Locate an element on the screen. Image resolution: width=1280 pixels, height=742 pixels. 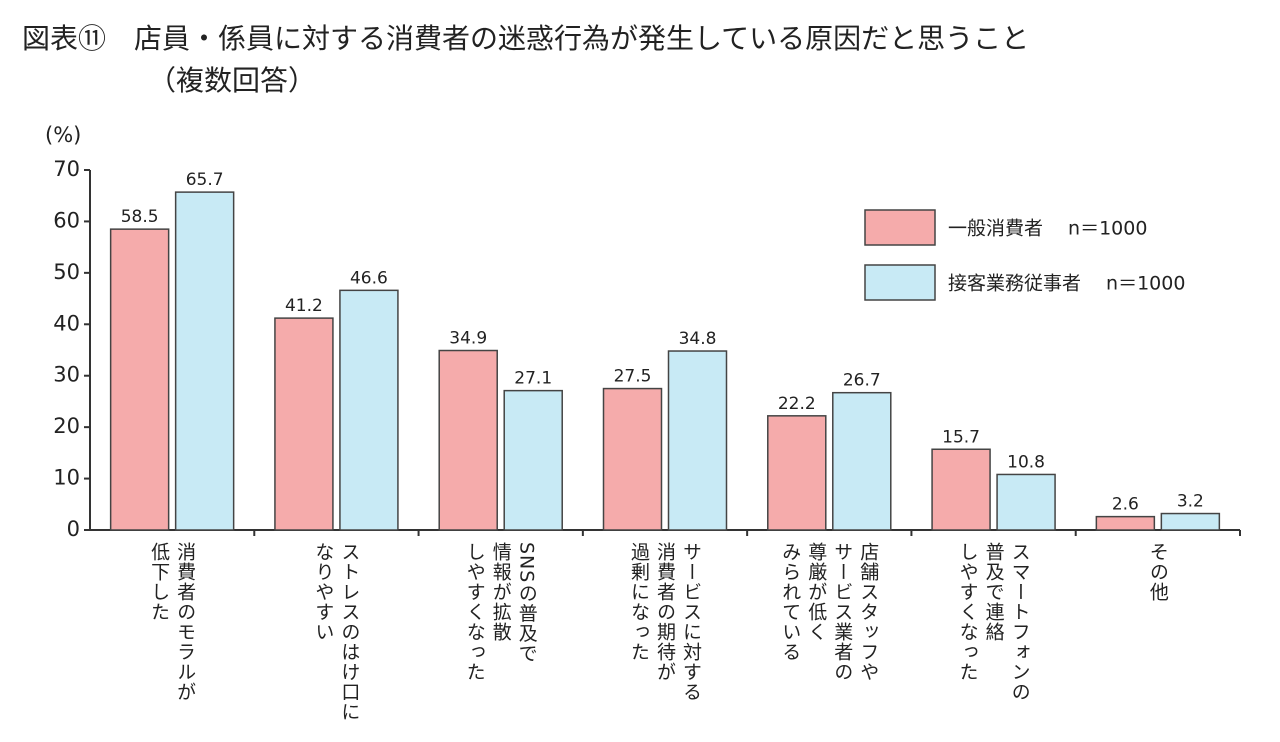
value-label: 34.9 is located at coordinates (468, 339).